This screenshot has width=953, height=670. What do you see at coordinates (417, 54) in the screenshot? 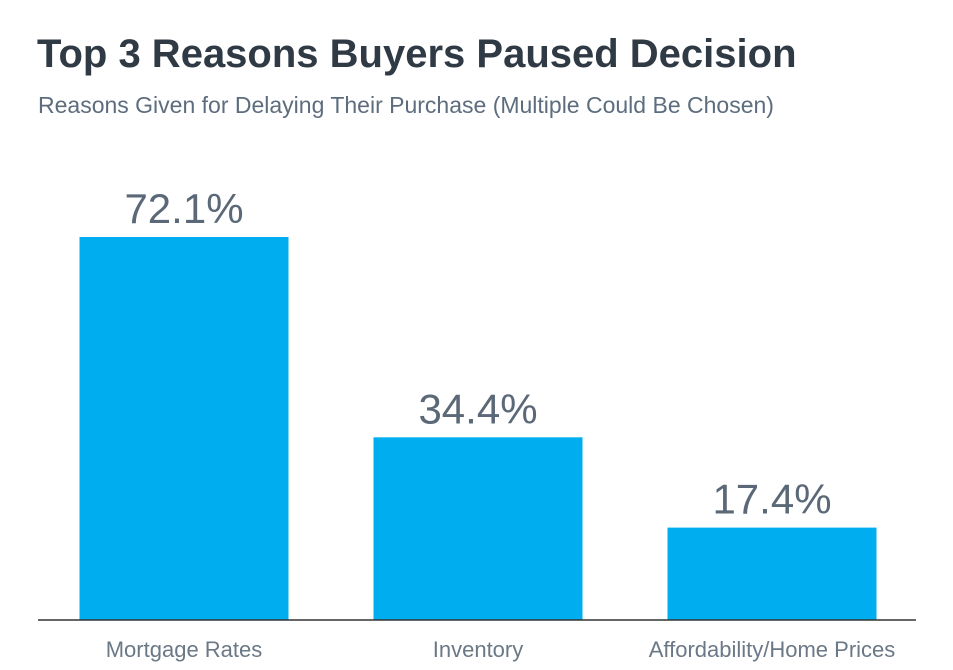
I see `chart-title: Top 3 Reasons Buyers Paused Decision` at bounding box center [417, 54].